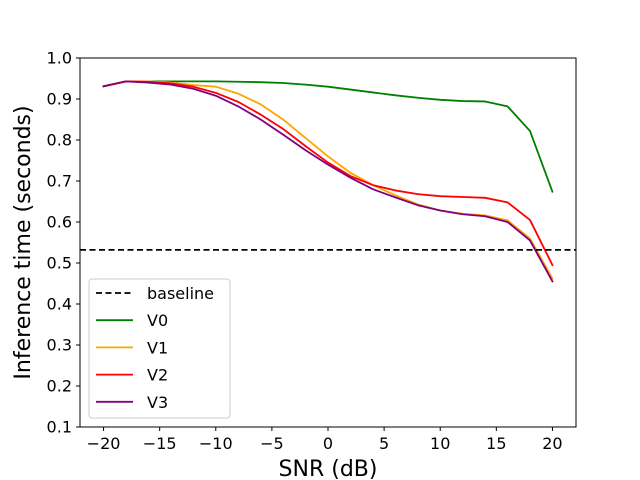 The width and height of the screenshot is (640, 480). I want to click on legend-box, so click(159, 348).